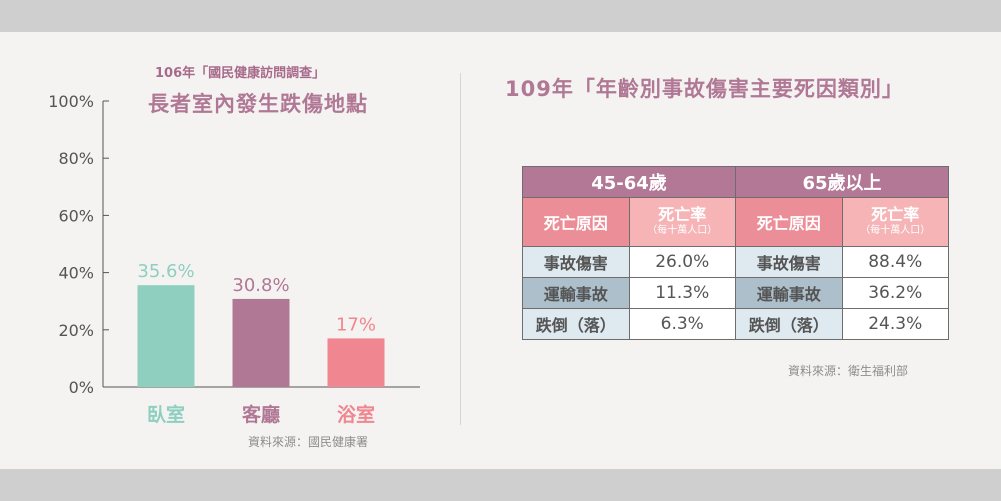 The width and height of the screenshot is (1001, 501). I want to click on category-label: 臥室, so click(166, 414).